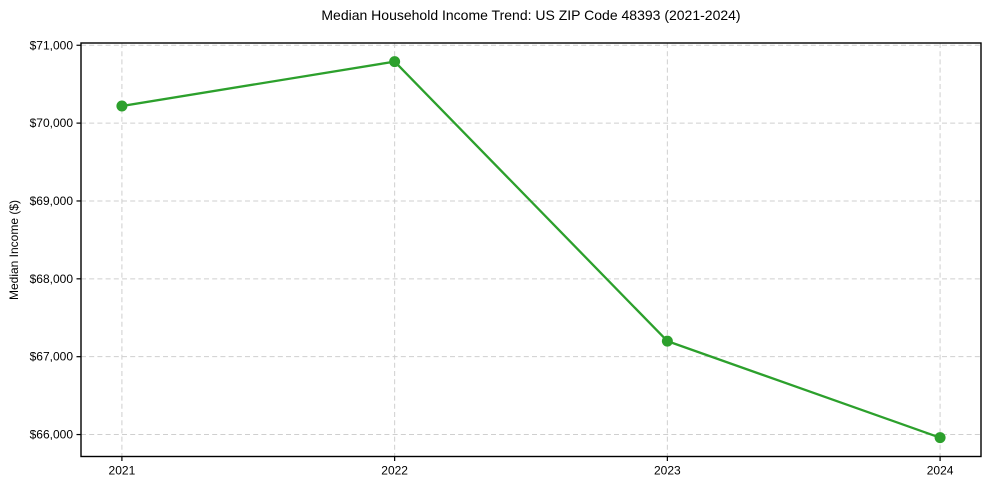 This screenshot has width=989, height=490. Describe the element at coordinates (122, 471) in the screenshot. I see `x-tick-label: 2021` at that location.